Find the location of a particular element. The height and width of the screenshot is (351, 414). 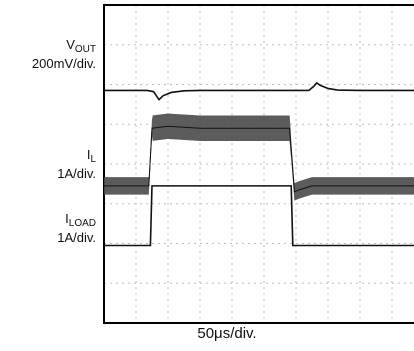

vout-name: VOUT is located at coordinates (81, 46).